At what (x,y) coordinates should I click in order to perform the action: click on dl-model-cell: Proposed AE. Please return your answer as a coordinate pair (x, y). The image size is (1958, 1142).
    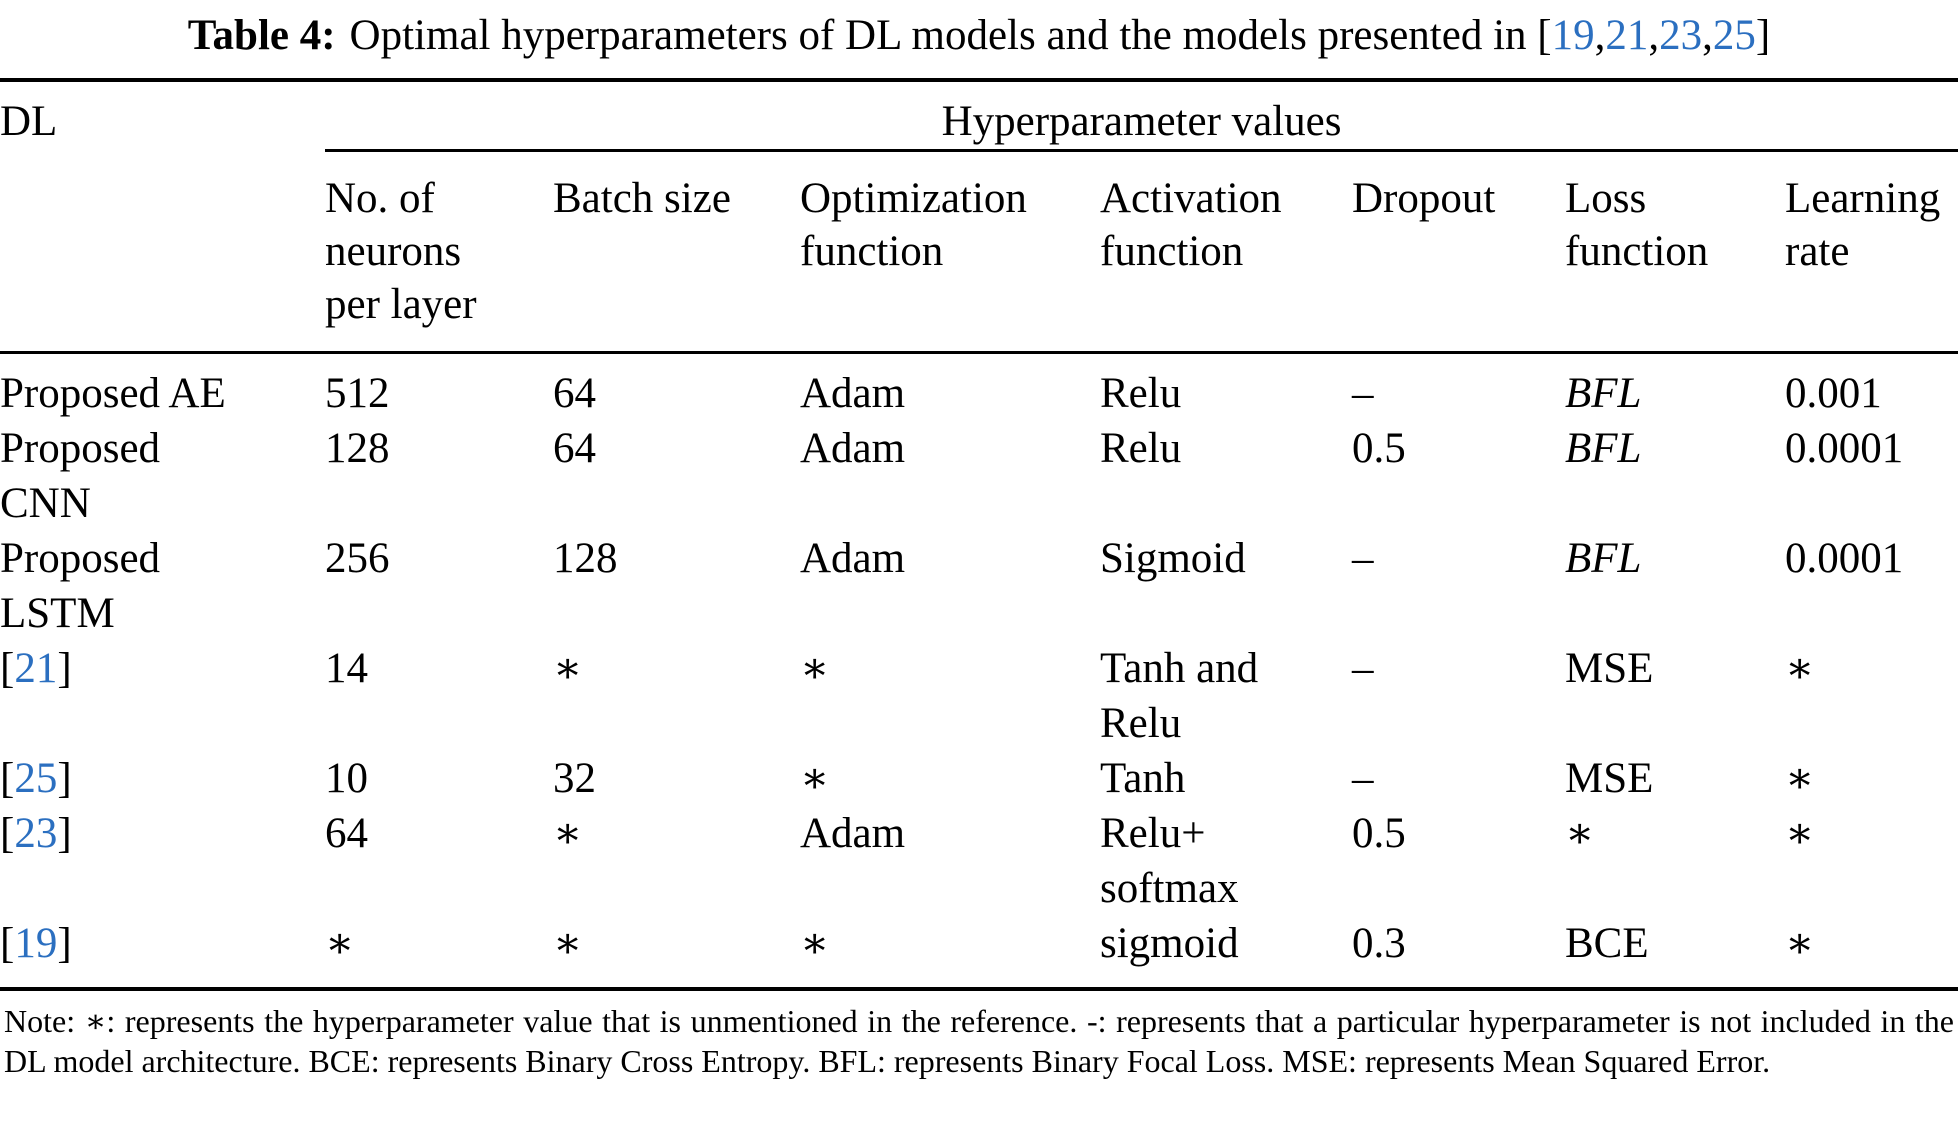
    Looking at the image, I should click on (113, 393).